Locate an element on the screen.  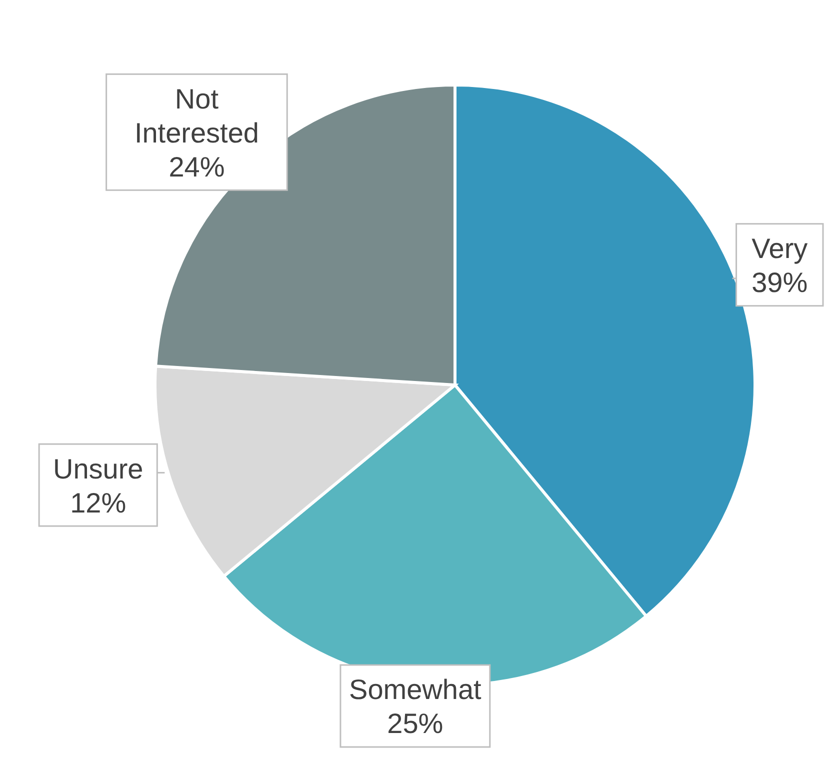
data-label: 24% is located at coordinates (196, 166).